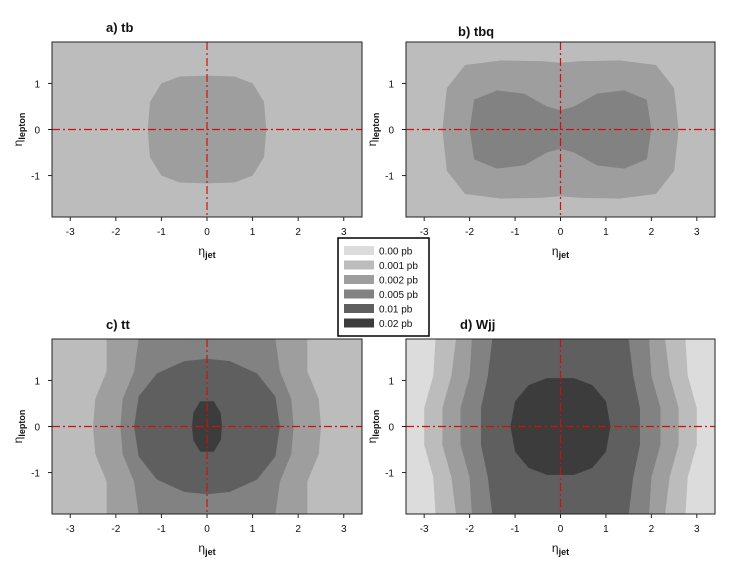 This screenshot has width=756, height=588. Describe the element at coordinates (396, 310) in the screenshot. I see `legend-label: 0.01 pb` at that location.